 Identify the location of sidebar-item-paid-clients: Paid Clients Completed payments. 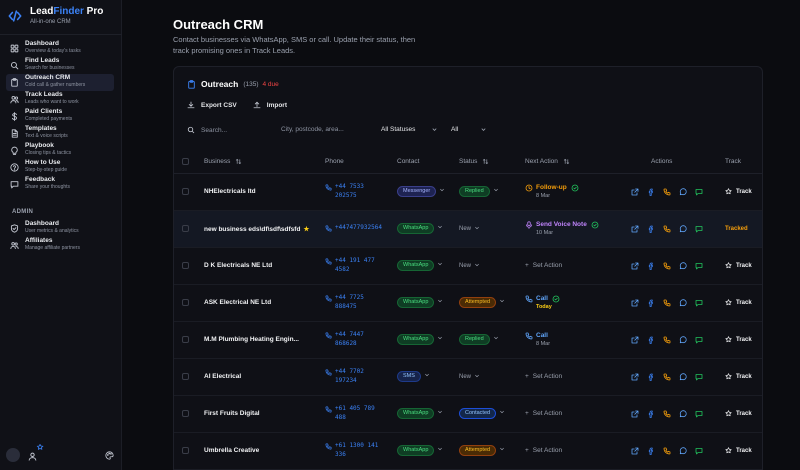
(60, 116).